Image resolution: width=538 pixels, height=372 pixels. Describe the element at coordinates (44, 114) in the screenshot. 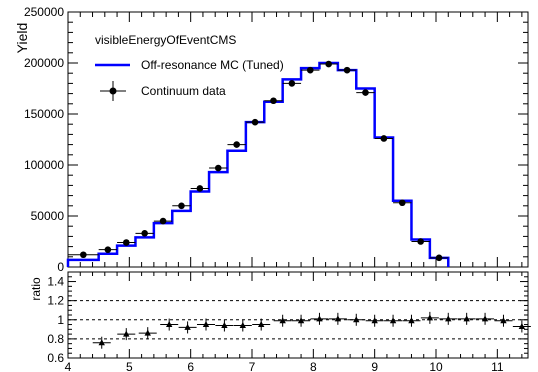

I see `y-tick-label: 150000` at that location.